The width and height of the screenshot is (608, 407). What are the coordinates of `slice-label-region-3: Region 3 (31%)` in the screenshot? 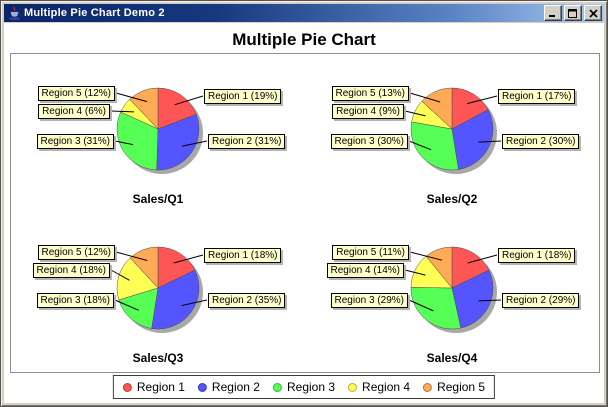 It's located at (75, 141).